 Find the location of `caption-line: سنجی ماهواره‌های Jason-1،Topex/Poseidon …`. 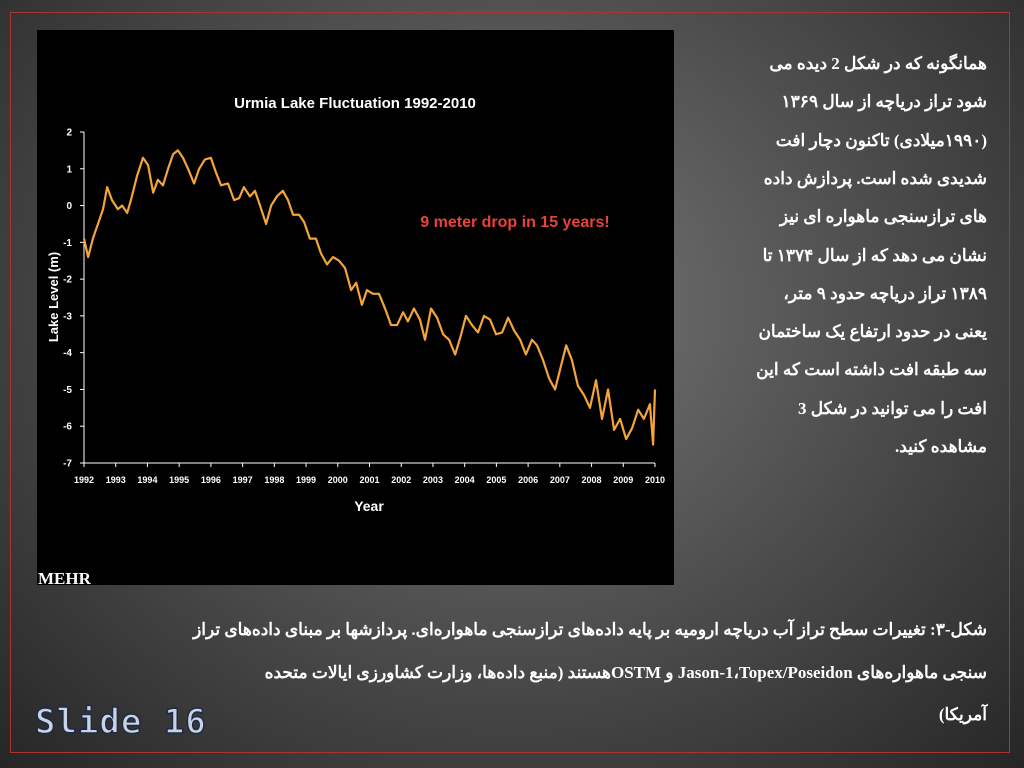

caption-line: سنجی ماهواره‌های Jason-1،Topex/Poseidon … is located at coordinates (625, 672).